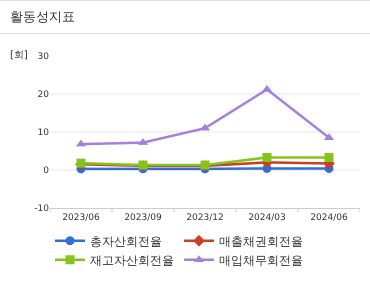  Describe the element at coordinates (19, 55) in the screenshot. I see `y-axis-title: [회]` at that location.